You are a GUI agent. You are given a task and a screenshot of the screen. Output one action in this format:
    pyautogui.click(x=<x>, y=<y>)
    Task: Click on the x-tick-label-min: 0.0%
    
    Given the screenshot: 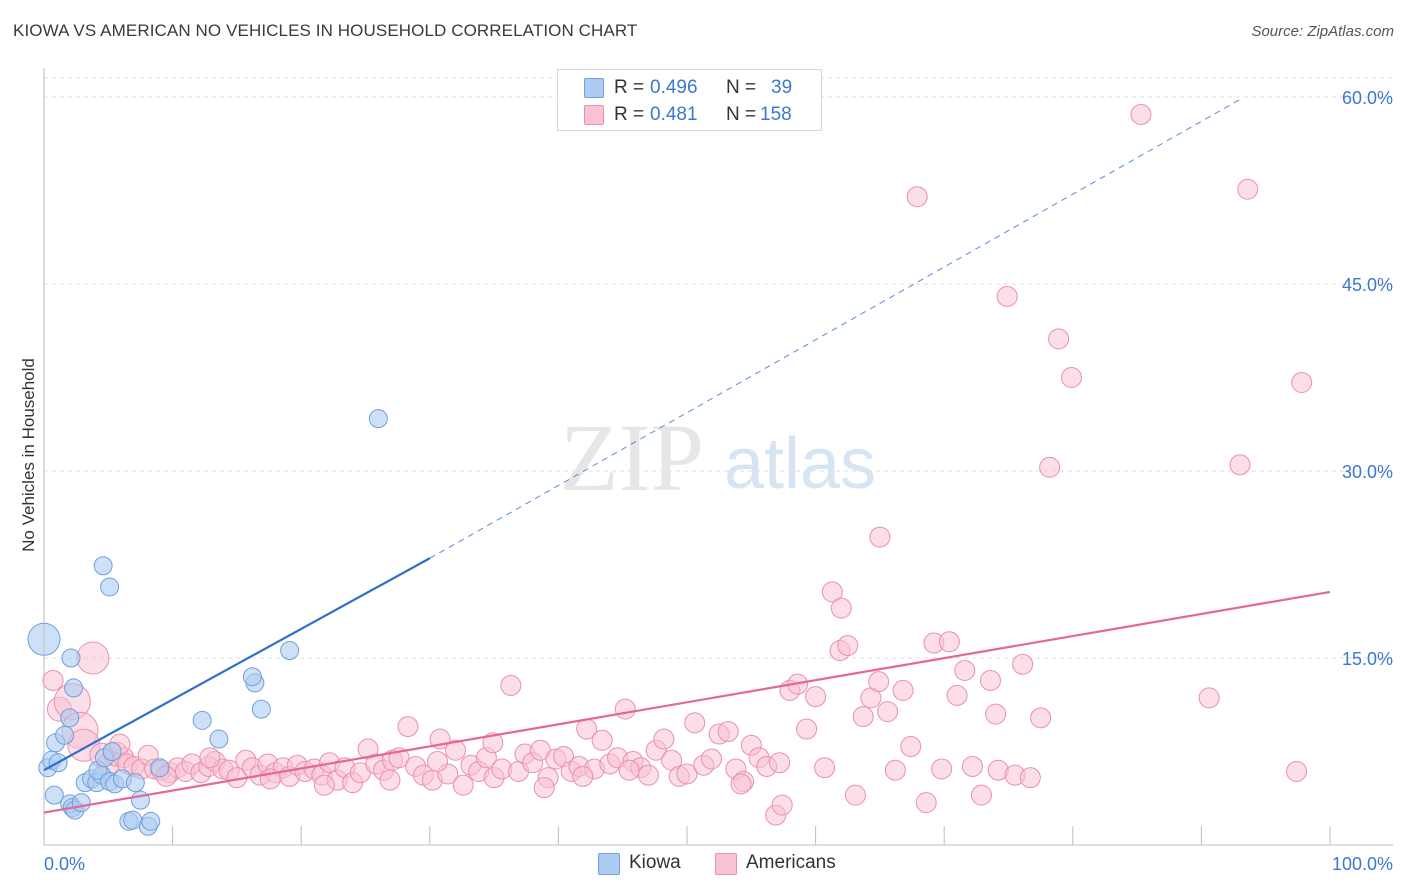 What is the action you would take?
    pyautogui.click(x=64, y=864)
    